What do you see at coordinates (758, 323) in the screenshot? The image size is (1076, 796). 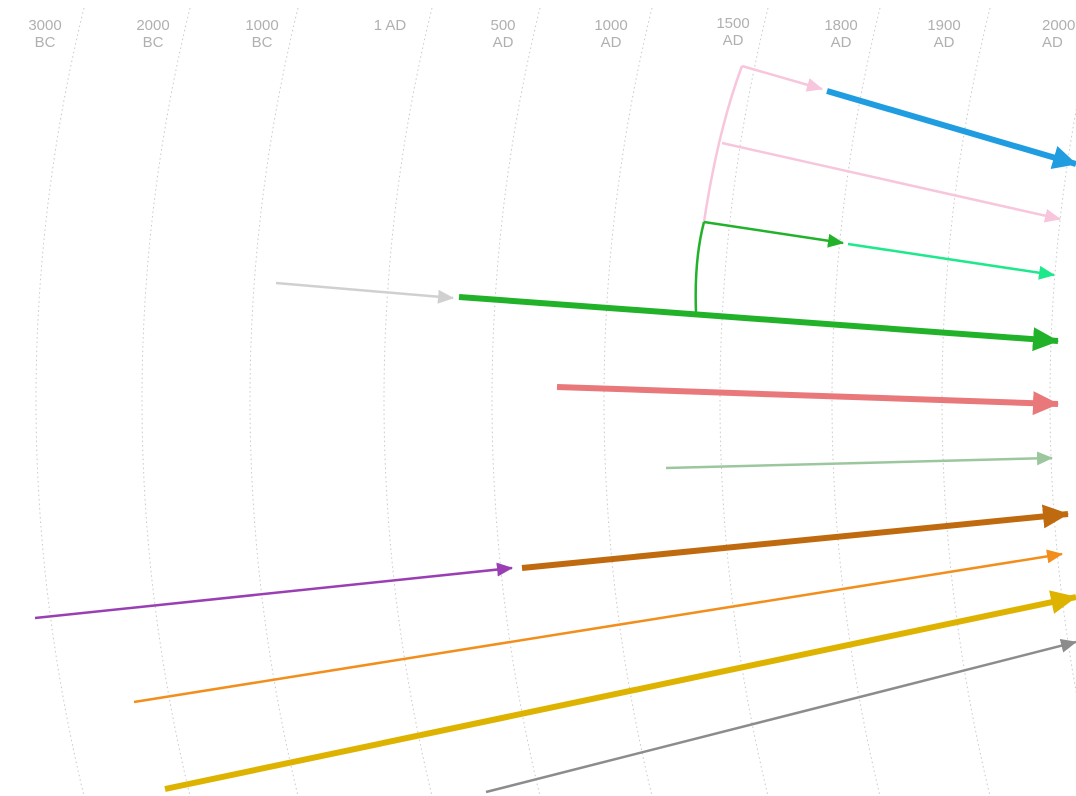 I see `green-arrow-main` at bounding box center [758, 323].